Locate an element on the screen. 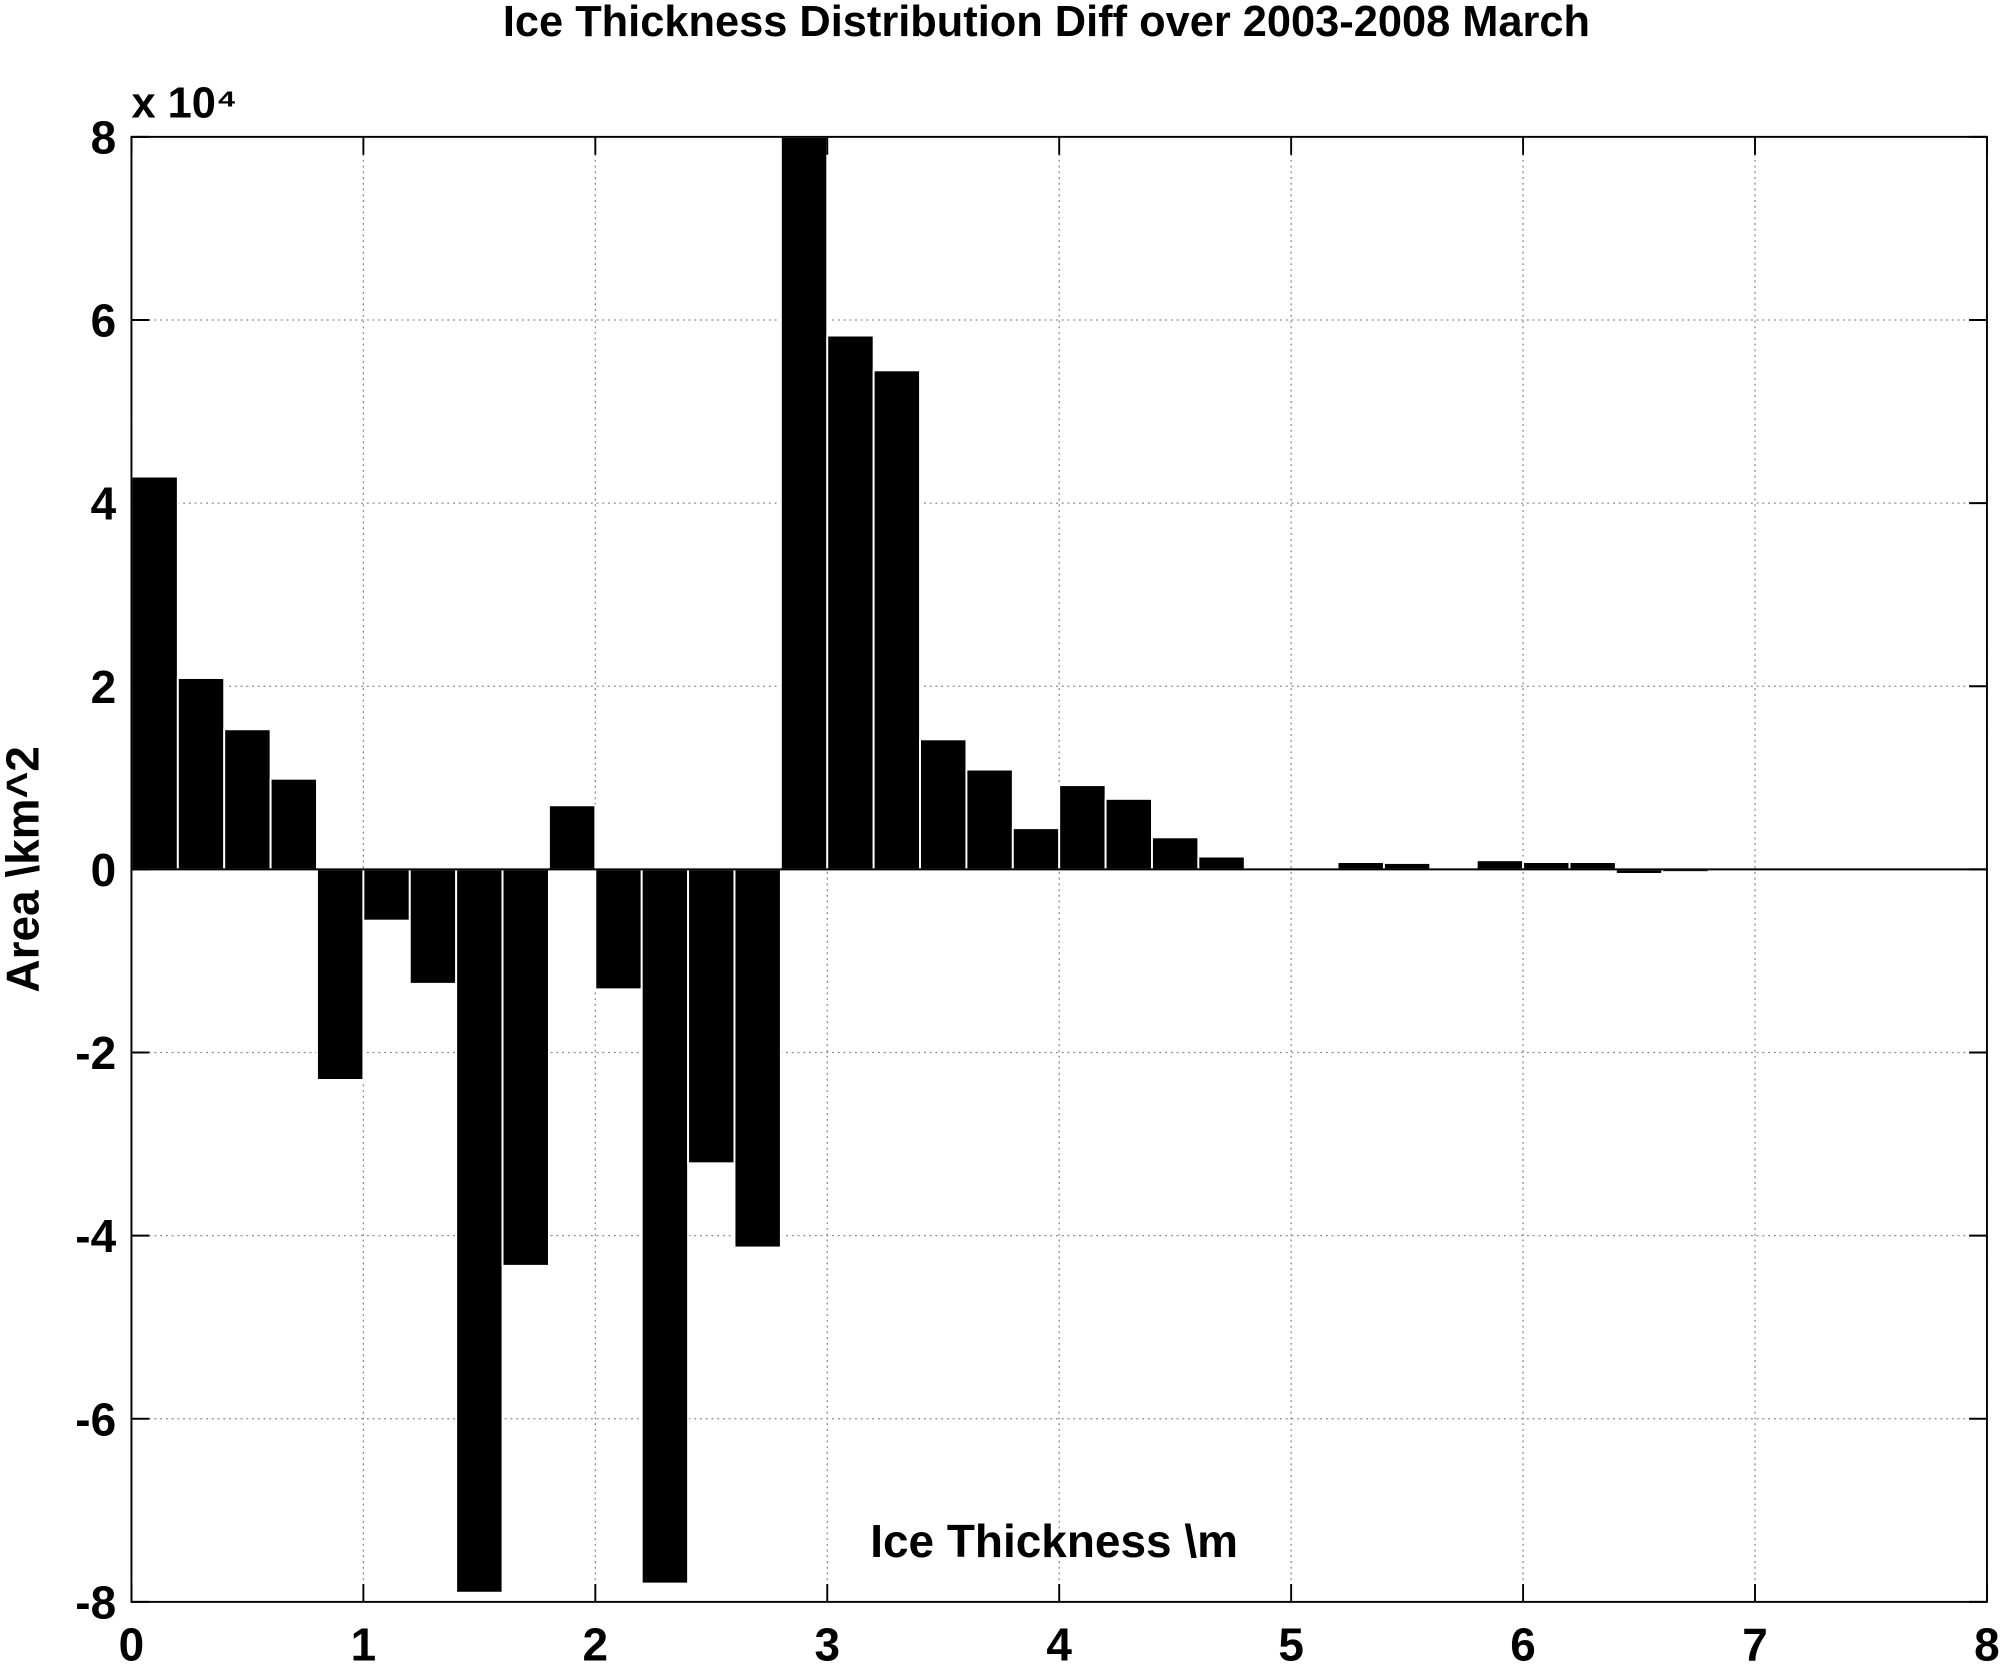 The image size is (2001, 1666). y-tick-label: 4 is located at coordinates (104, 504).